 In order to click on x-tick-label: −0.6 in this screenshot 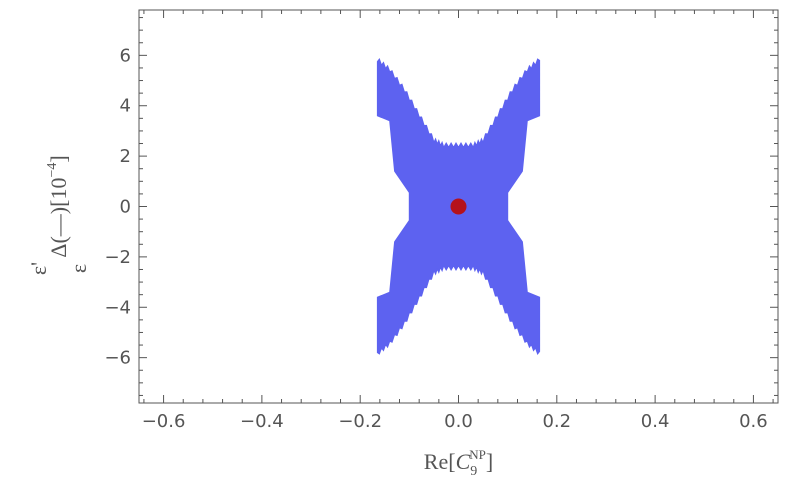, I will do `click(164, 421)`.